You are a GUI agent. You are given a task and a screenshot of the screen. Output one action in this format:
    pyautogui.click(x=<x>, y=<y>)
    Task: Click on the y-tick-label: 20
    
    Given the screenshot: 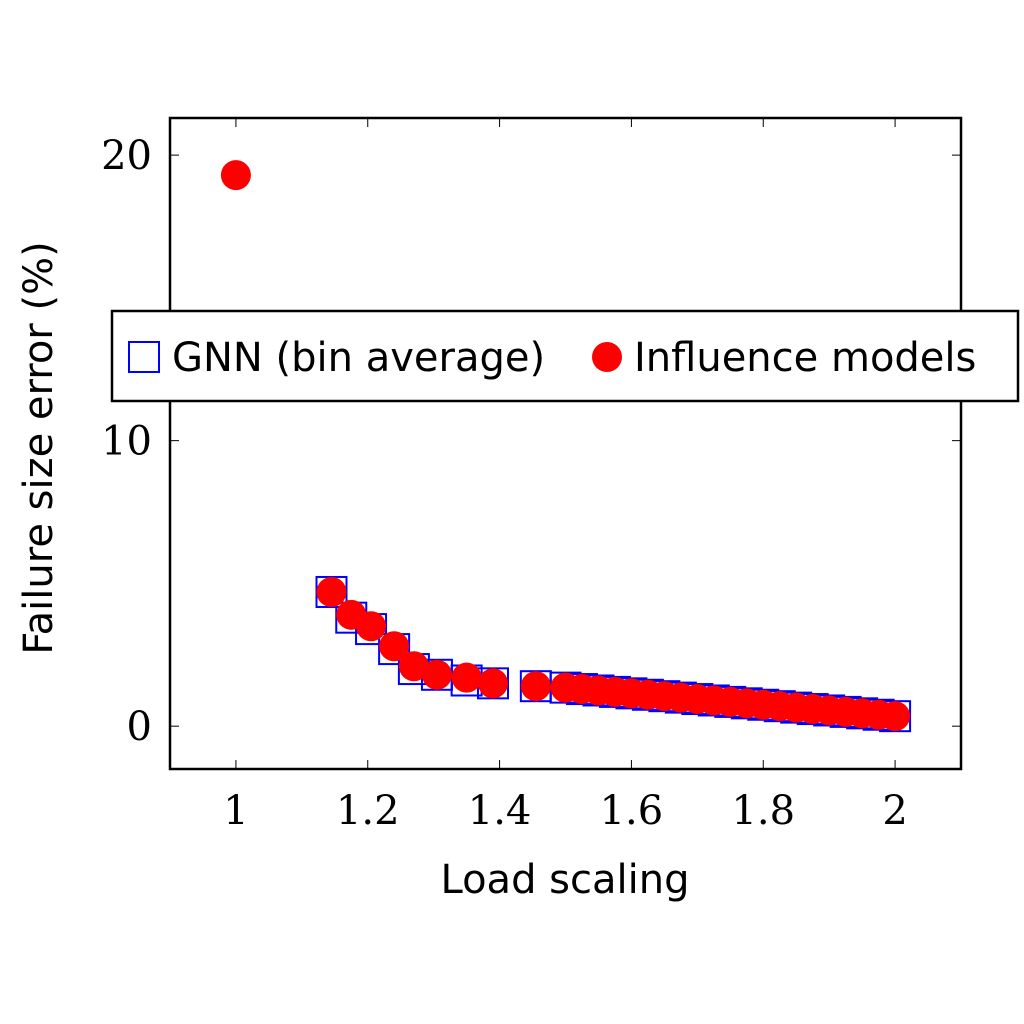 What is the action you would take?
    pyautogui.click(x=126, y=156)
    